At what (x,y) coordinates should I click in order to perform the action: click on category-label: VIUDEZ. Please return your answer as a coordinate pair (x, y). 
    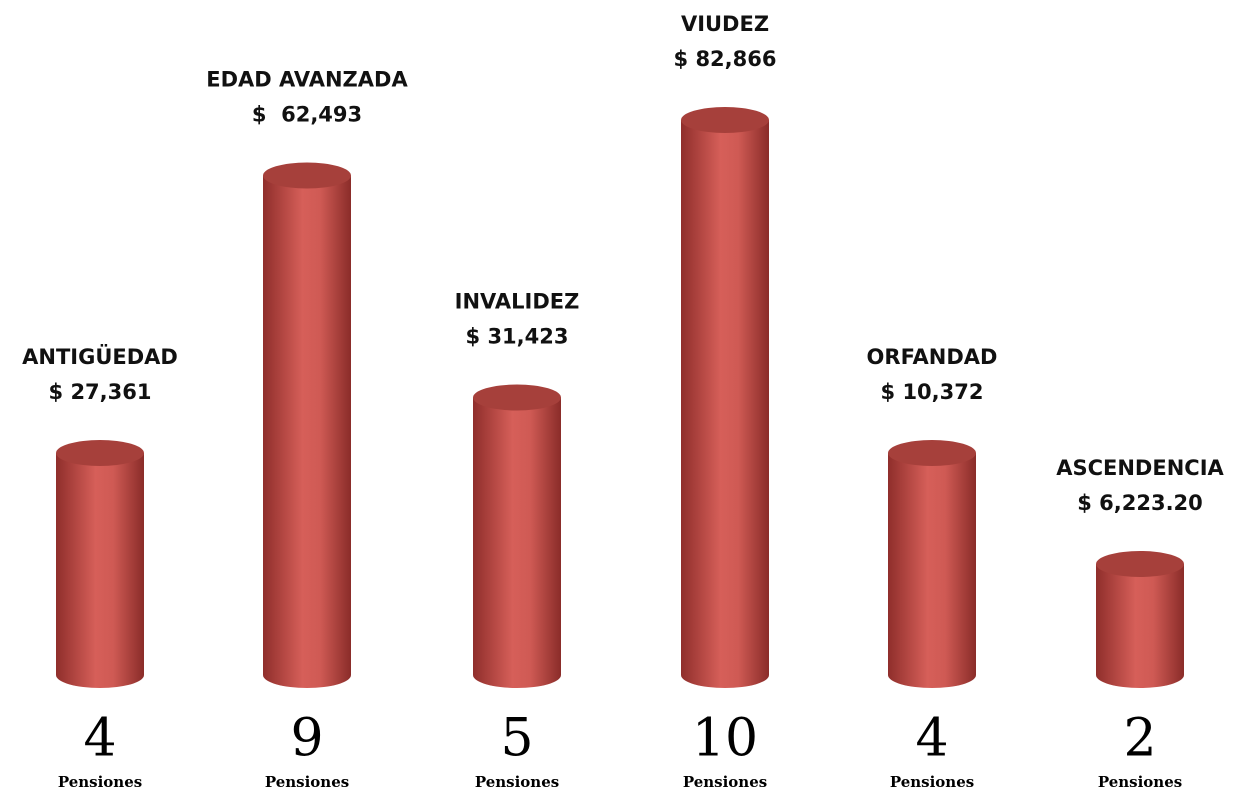
    Looking at the image, I should click on (725, 24).